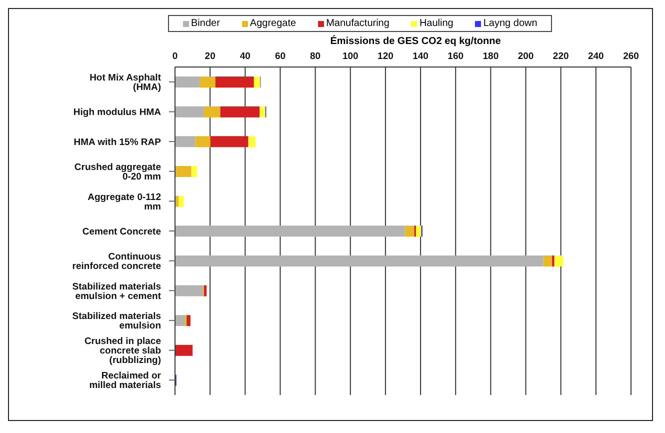 The image size is (665, 433). I want to click on x-tick-label: 0, so click(175, 56).